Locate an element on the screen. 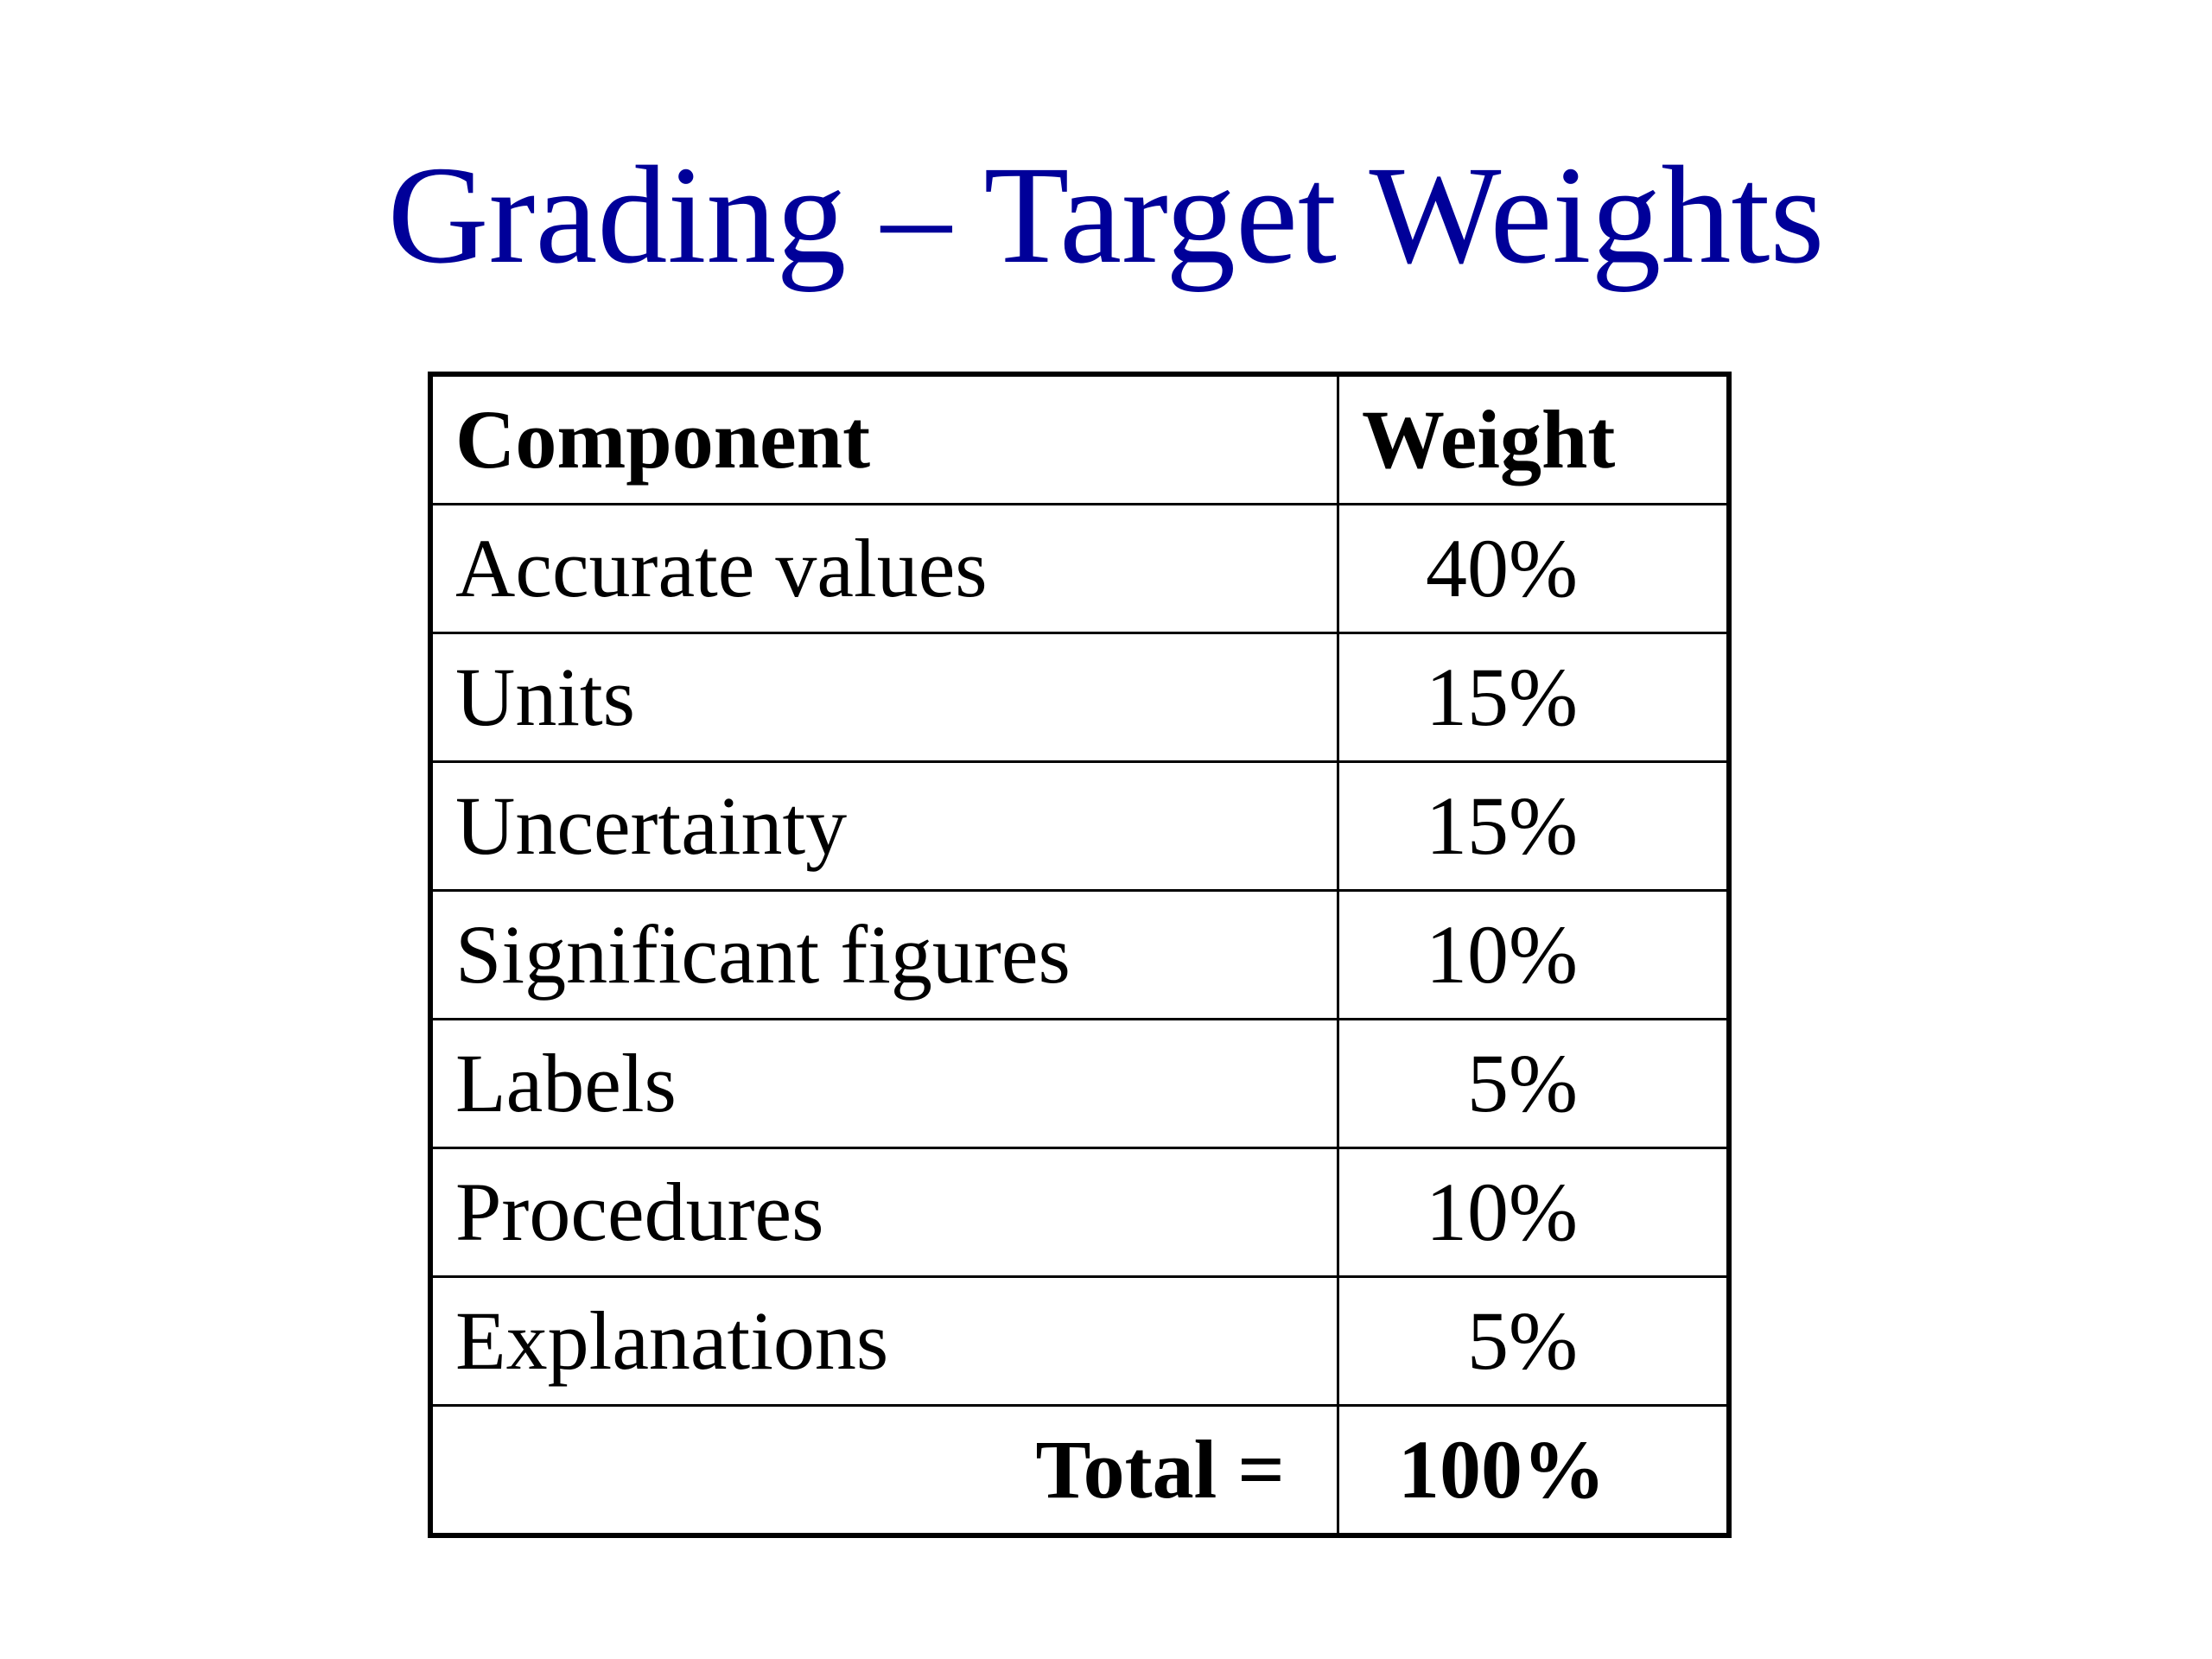  table-row: Labels 5% is located at coordinates (1080, 1083).